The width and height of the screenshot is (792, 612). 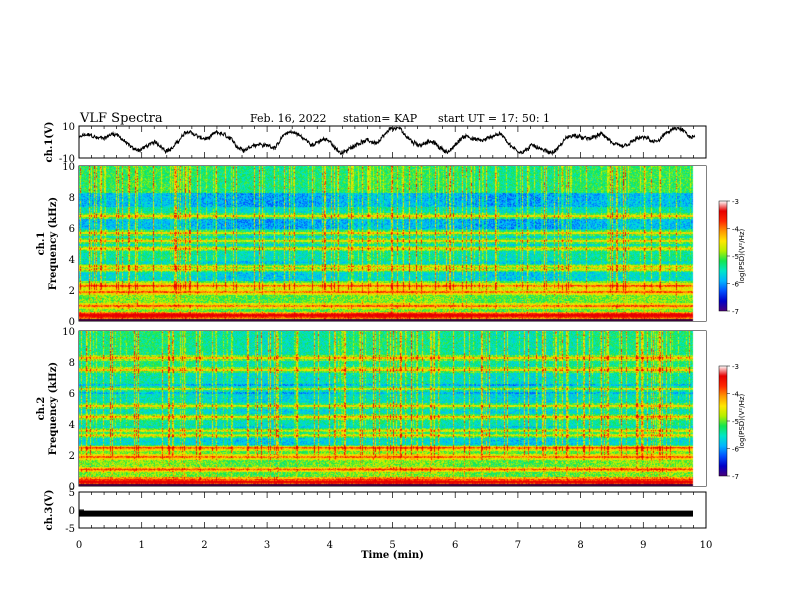 What do you see at coordinates (380, 118) in the screenshot?
I see `station-label: station= KAP` at bounding box center [380, 118].